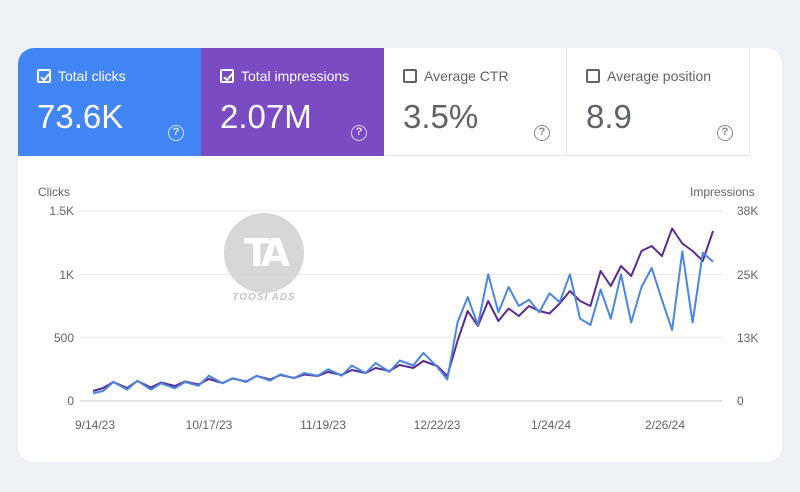 The width and height of the screenshot is (800, 492). What do you see at coordinates (80, 116) in the screenshot?
I see `metric-value: 73.6K` at bounding box center [80, 116].